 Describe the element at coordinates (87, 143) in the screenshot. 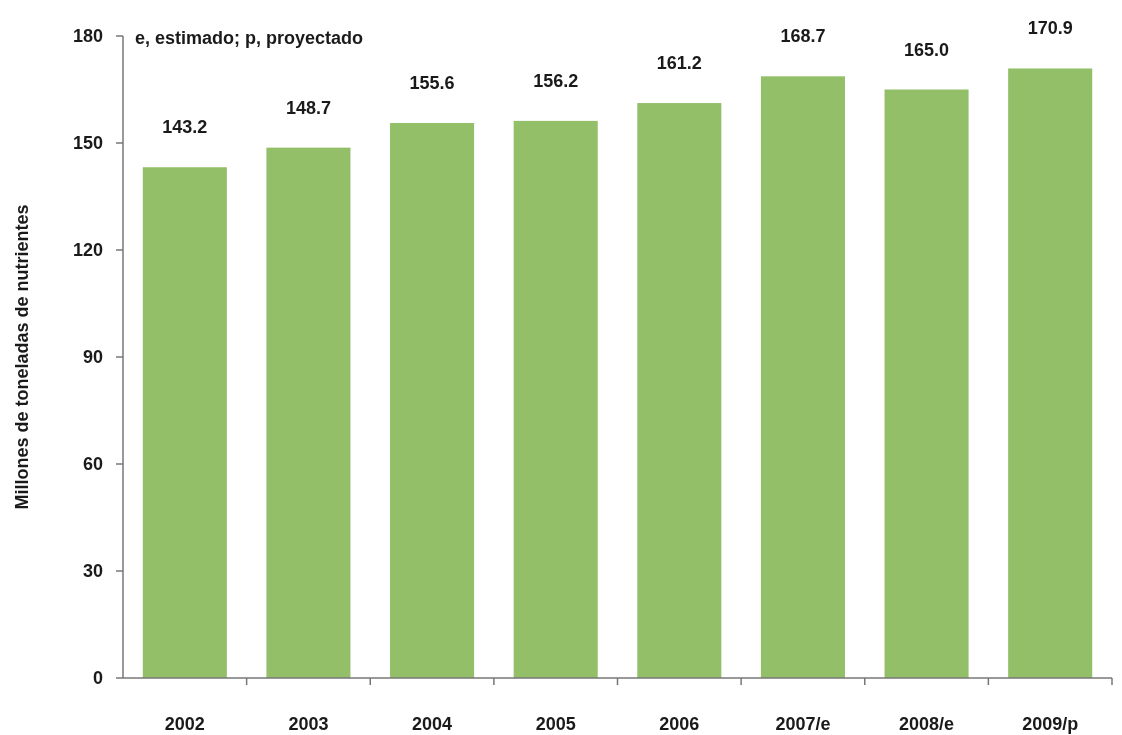

I see `y-tick-label: 150` at that location.